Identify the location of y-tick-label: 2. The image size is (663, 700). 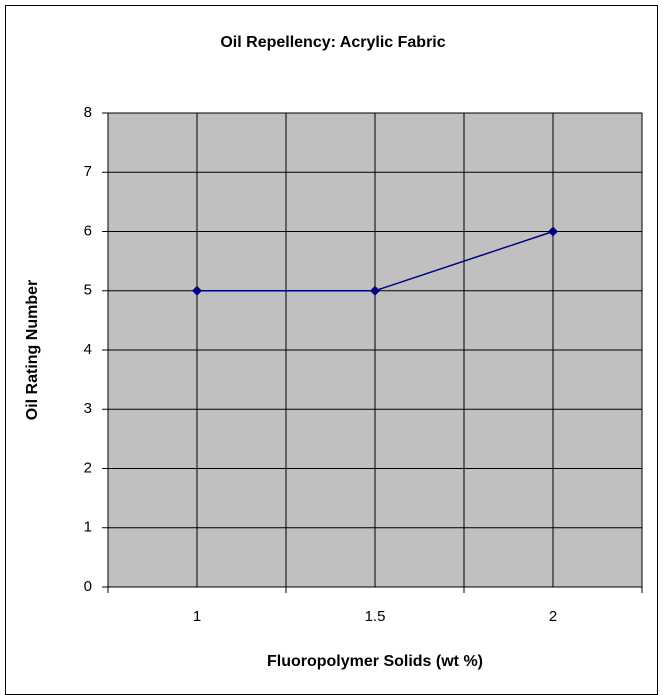
(88, 467).